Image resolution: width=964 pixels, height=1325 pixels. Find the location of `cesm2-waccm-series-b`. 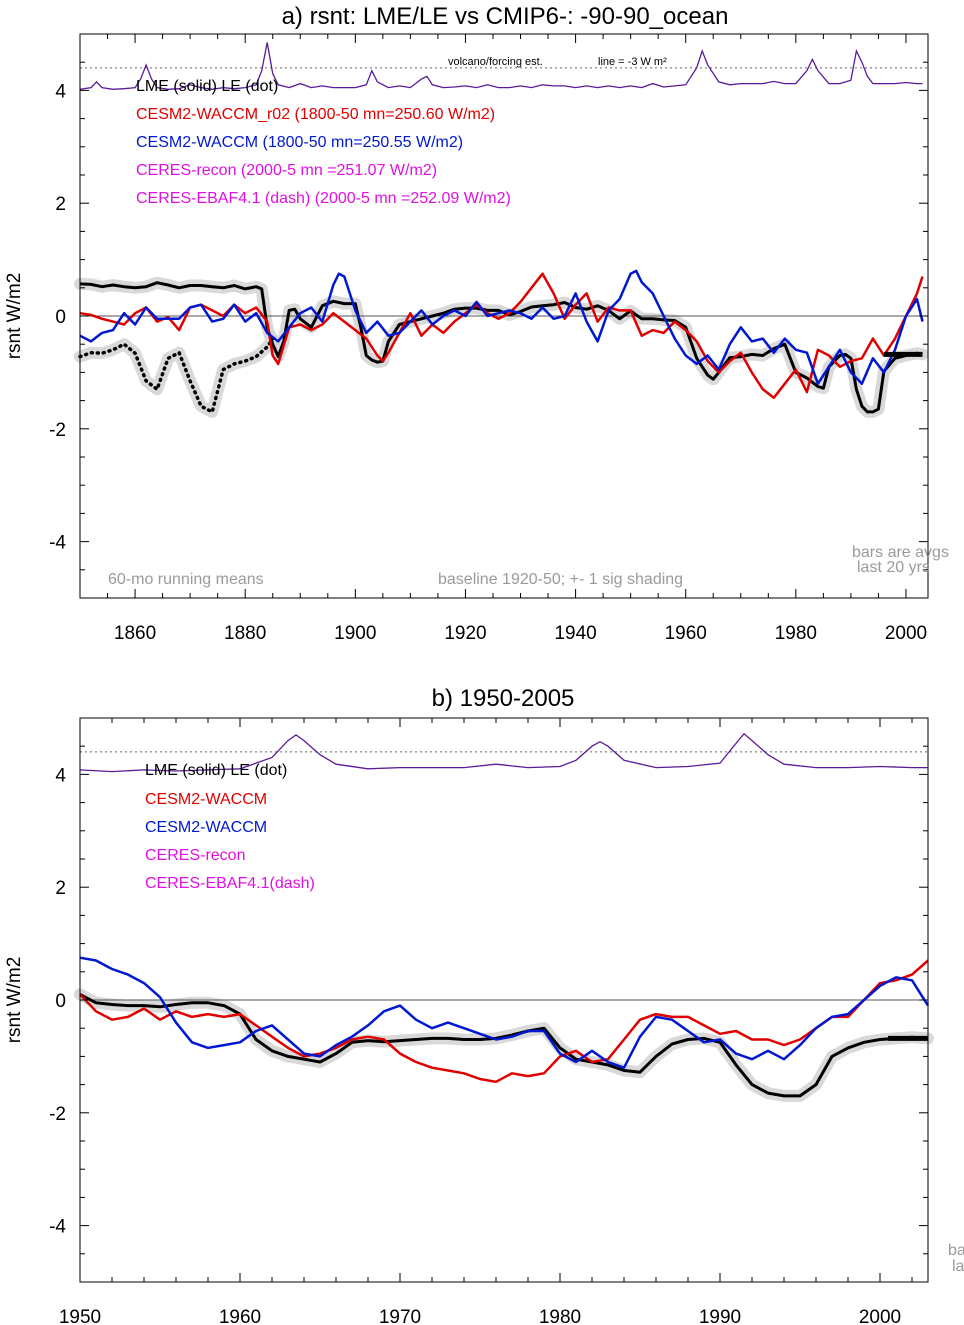

cesm2-waccm-series-b is located at coordinates (504, 1012).